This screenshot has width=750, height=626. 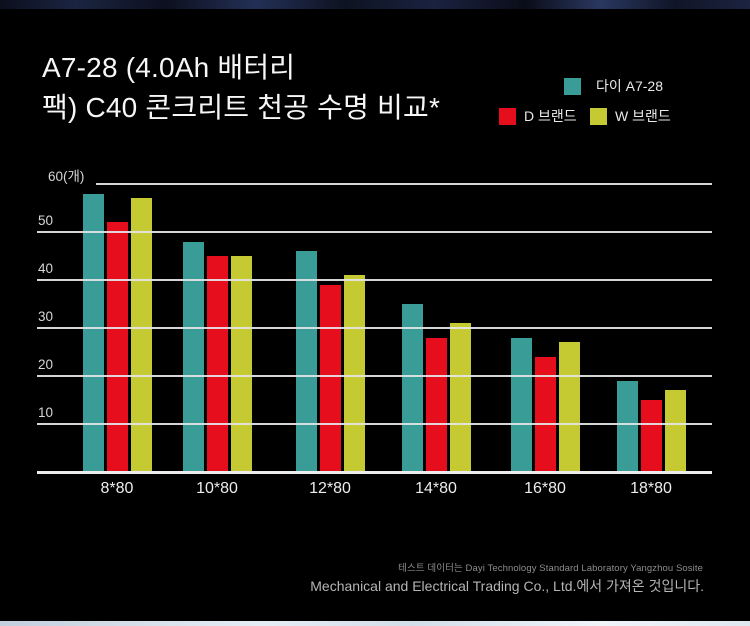 What do you see at coordinates (241, 88) in the screenshot?
I see `chart-title: A7-28 (4.0Ah 배터리 팩) C40 콘크리트 천공 수명 비교*` at bounding box center [241, 88].